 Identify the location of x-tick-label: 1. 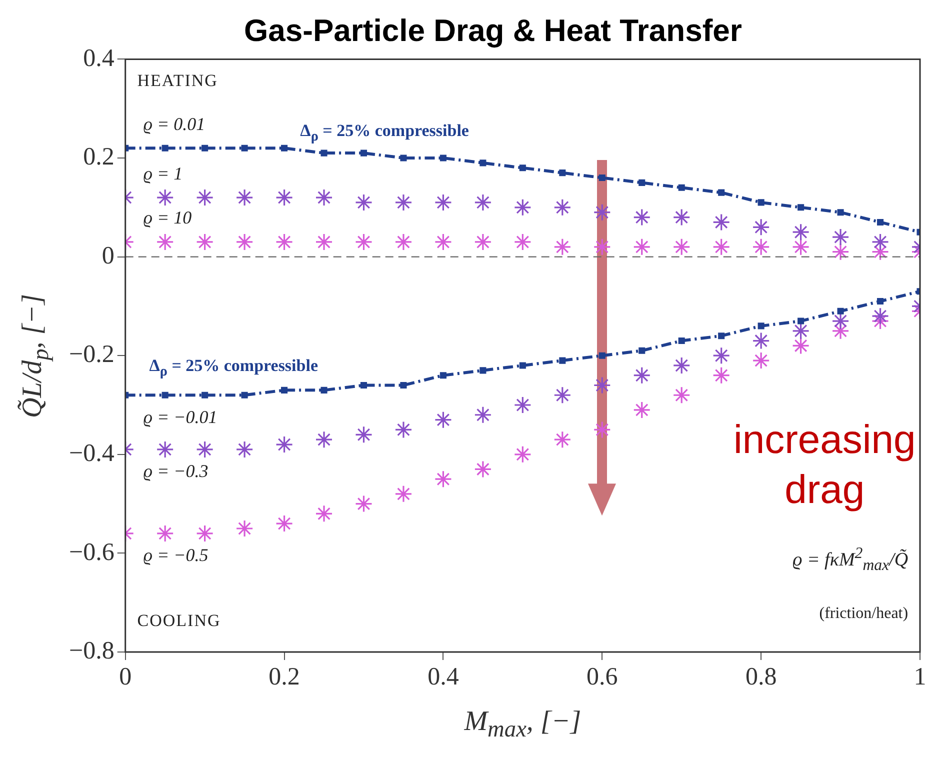
(920, 677).